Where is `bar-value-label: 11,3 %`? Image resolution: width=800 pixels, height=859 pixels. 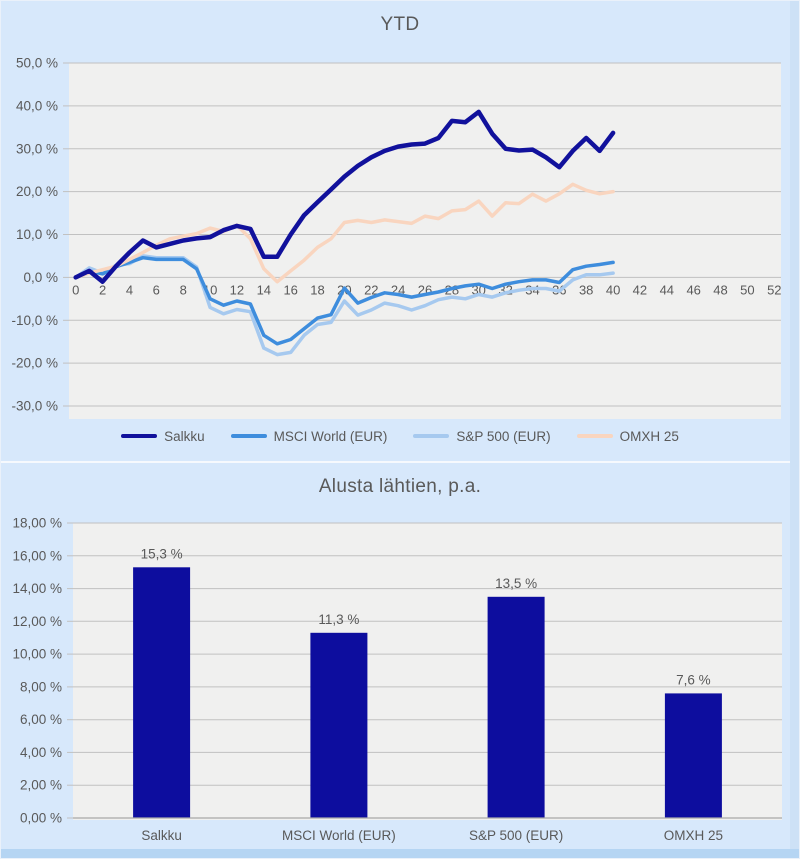 bar-value-label: 11,3 % is located at coordinates (338, 619).